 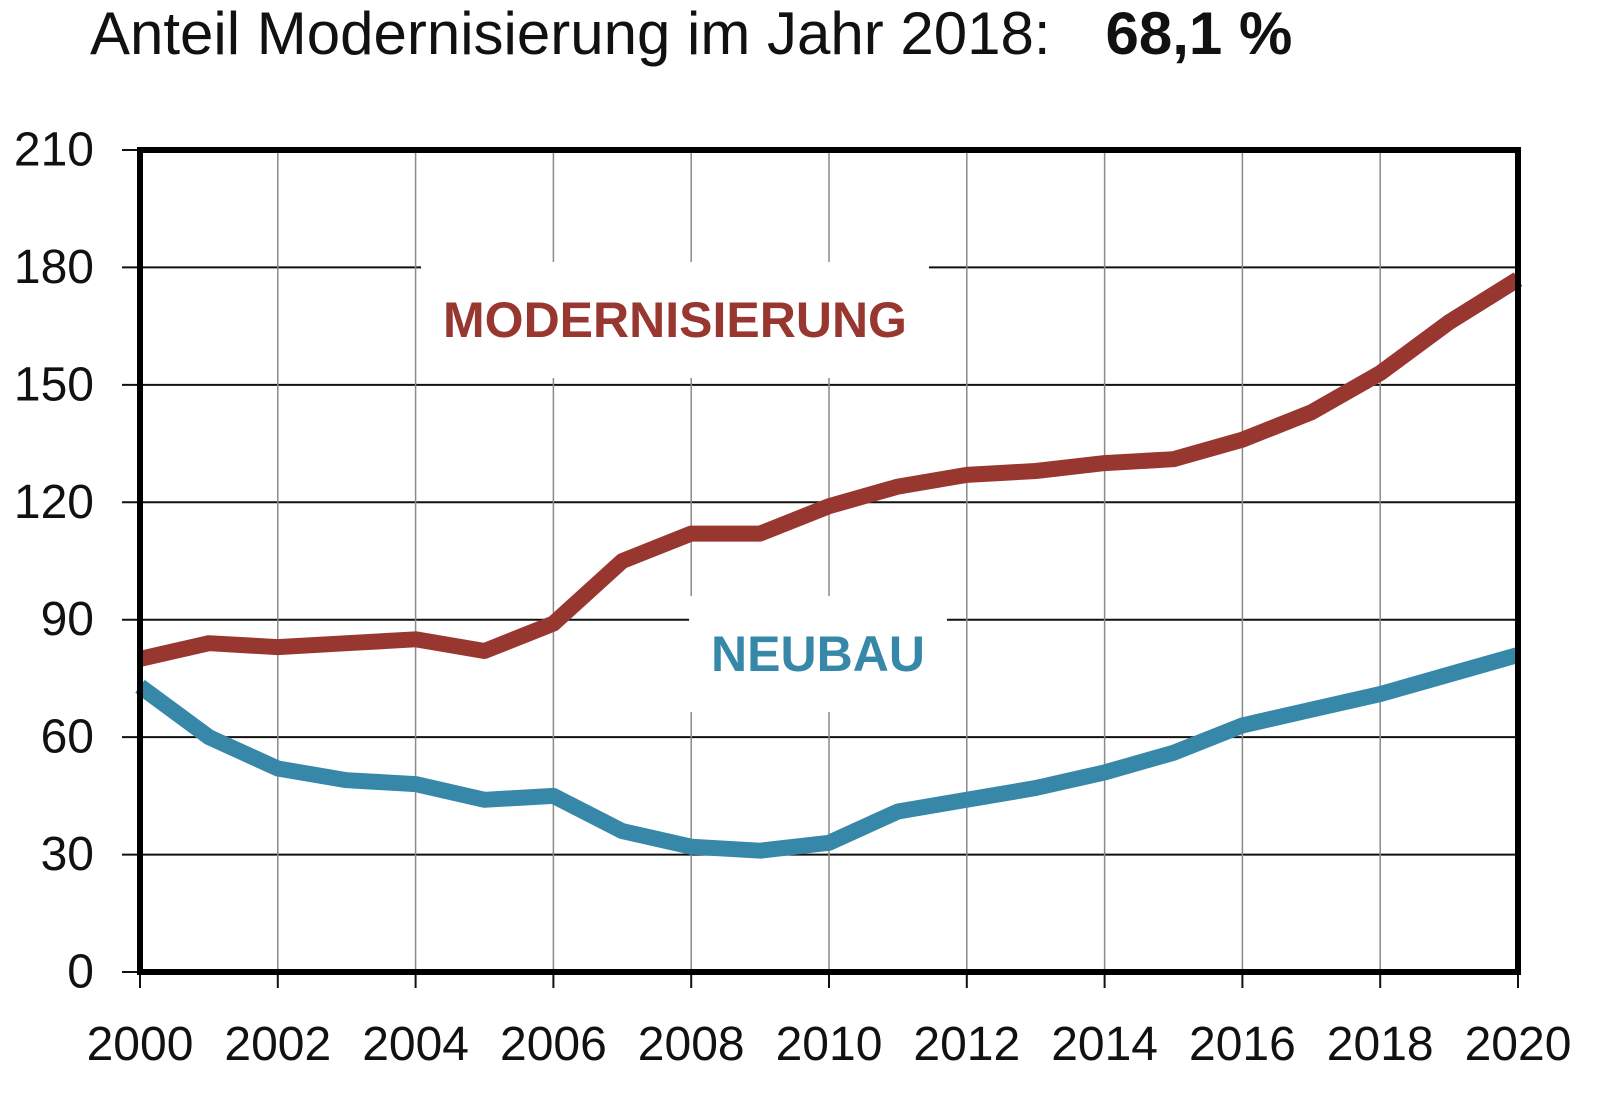 What do you see at coordinates (1199, 33) in the screenshot?
I see `chart-title-value: 68,1 %` at bounding box center [1199, 33].